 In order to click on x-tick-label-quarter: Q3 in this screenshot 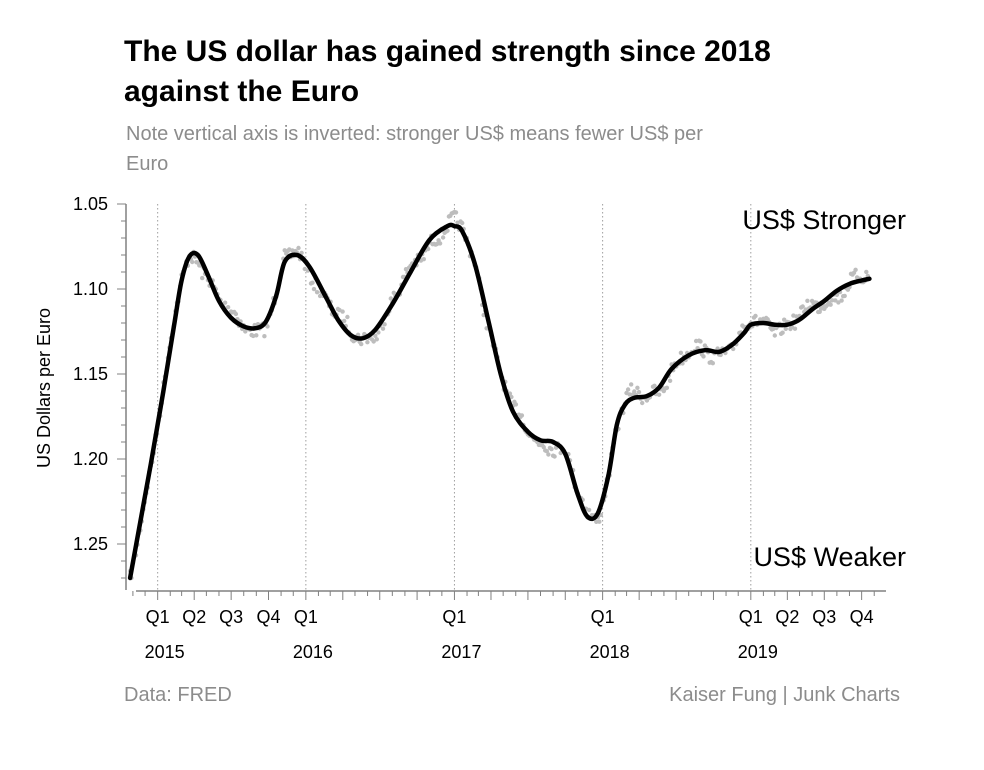, I will do `click(231, 617)`.